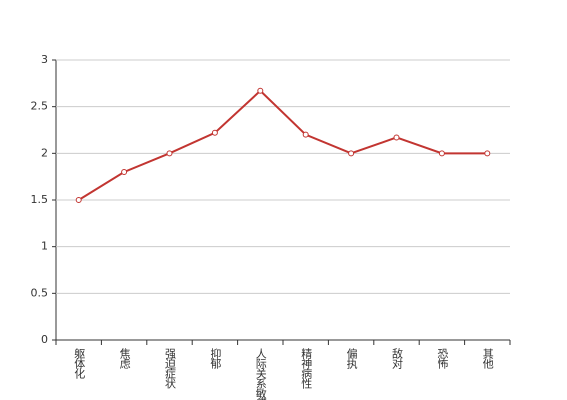  I want to click on x-tick-label: 躯体化, so click(79, 364).